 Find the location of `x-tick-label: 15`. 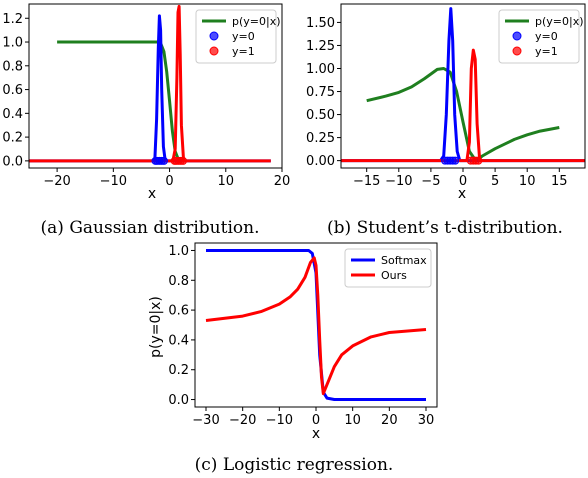

x-tick-label: 15 is located at coordinates (559, 181).